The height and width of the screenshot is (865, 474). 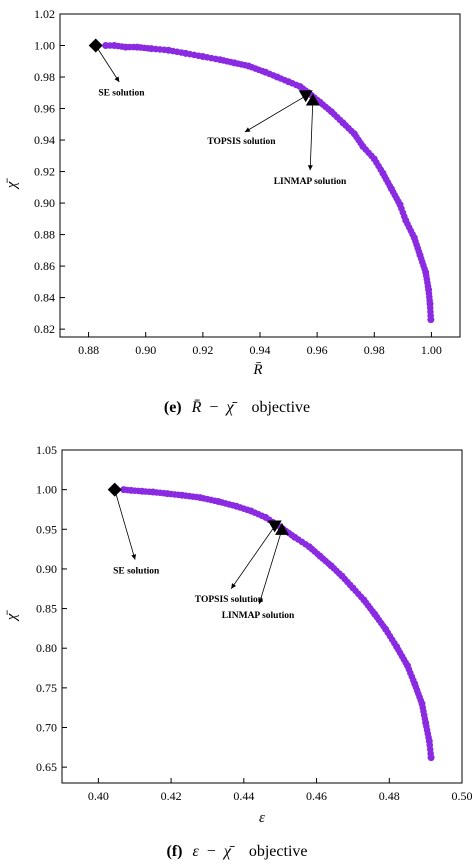 I want to click on y-tick-label: 0.94, so click(x=44, y=140).